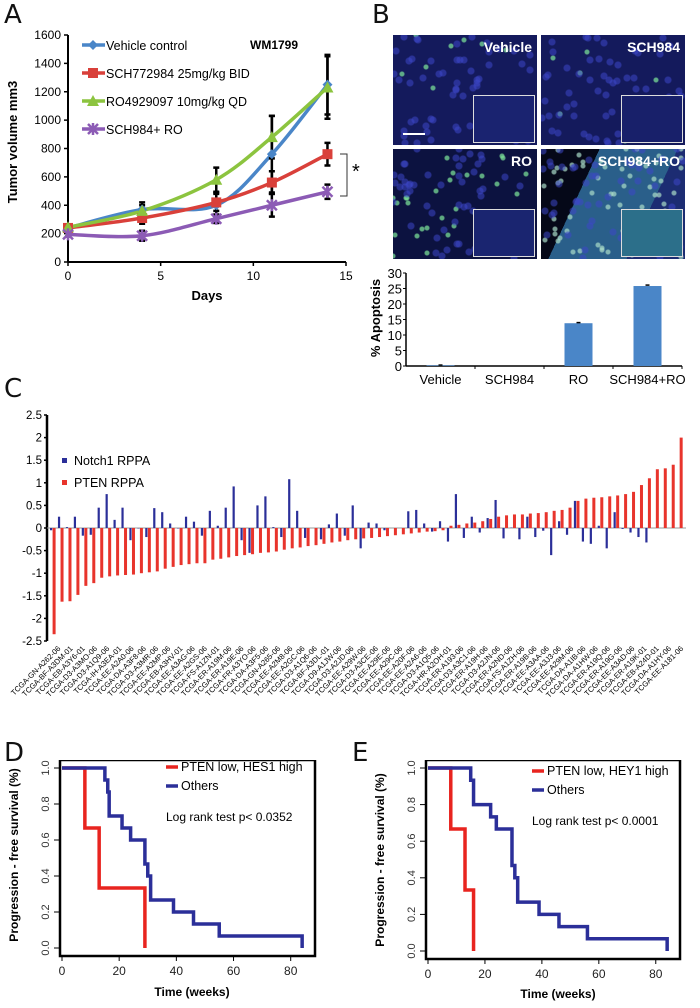  Describe the element at coordinates (441, 379) in the screenshot. I see `chart-b-xtick-label: Vehicle` at that location.